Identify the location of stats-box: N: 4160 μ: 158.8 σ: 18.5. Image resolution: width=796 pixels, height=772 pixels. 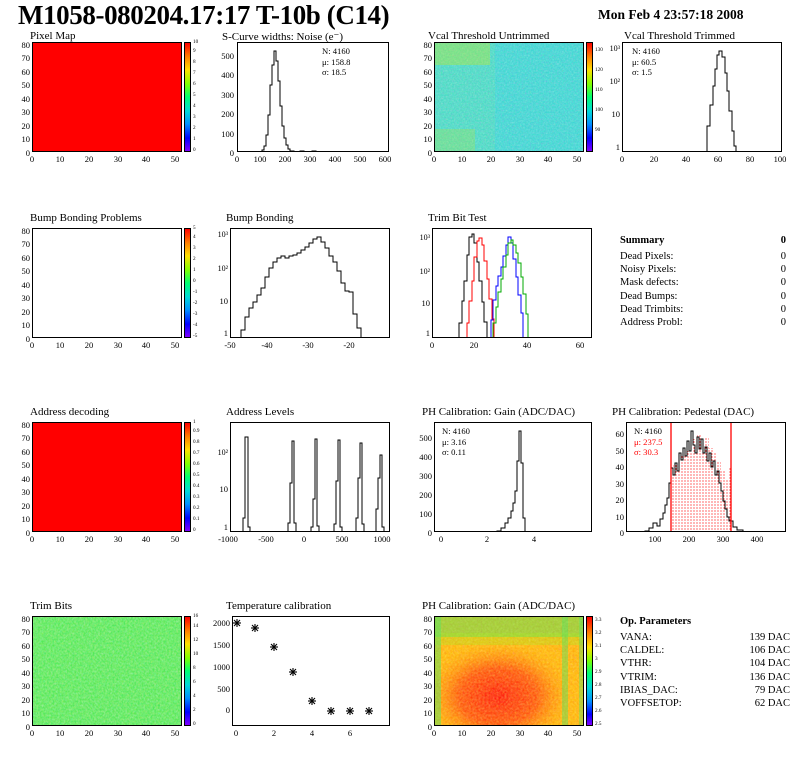
(336, 61).